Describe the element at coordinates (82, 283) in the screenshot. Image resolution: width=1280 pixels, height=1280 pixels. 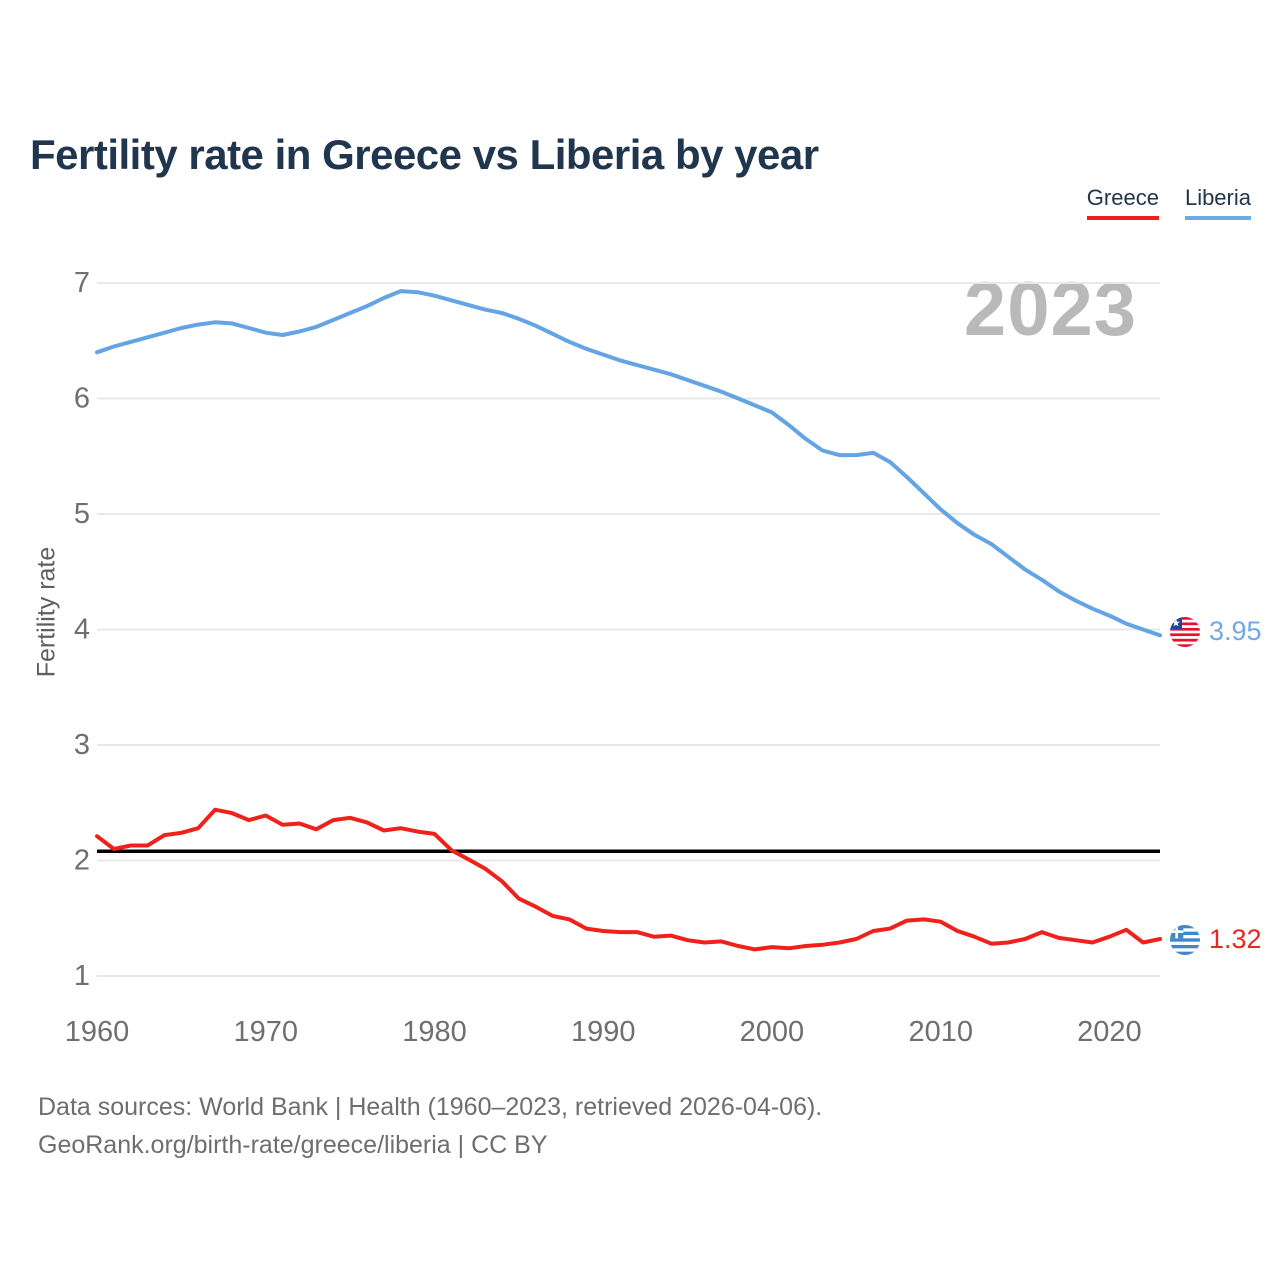
I see `svg-text: 7` at that location.